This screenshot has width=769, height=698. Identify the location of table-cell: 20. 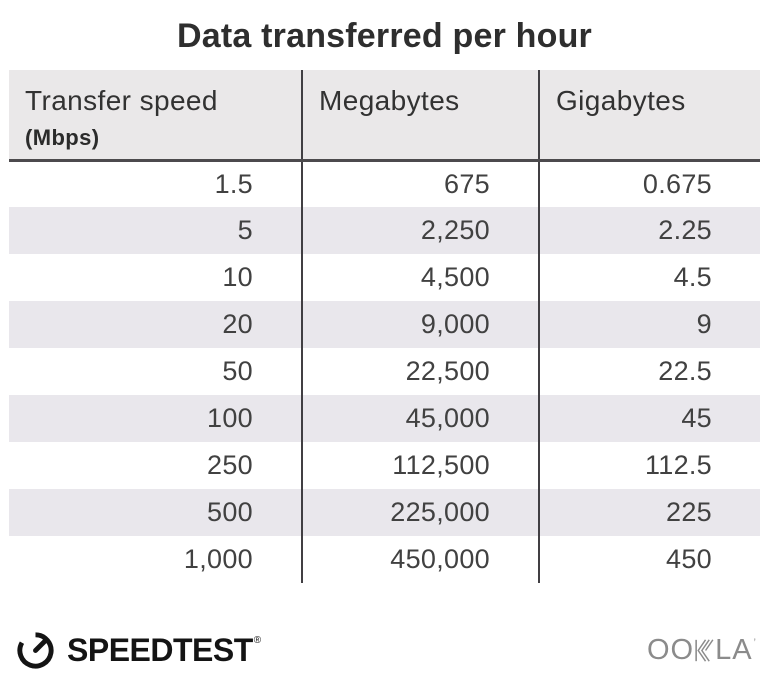
(155, 324).